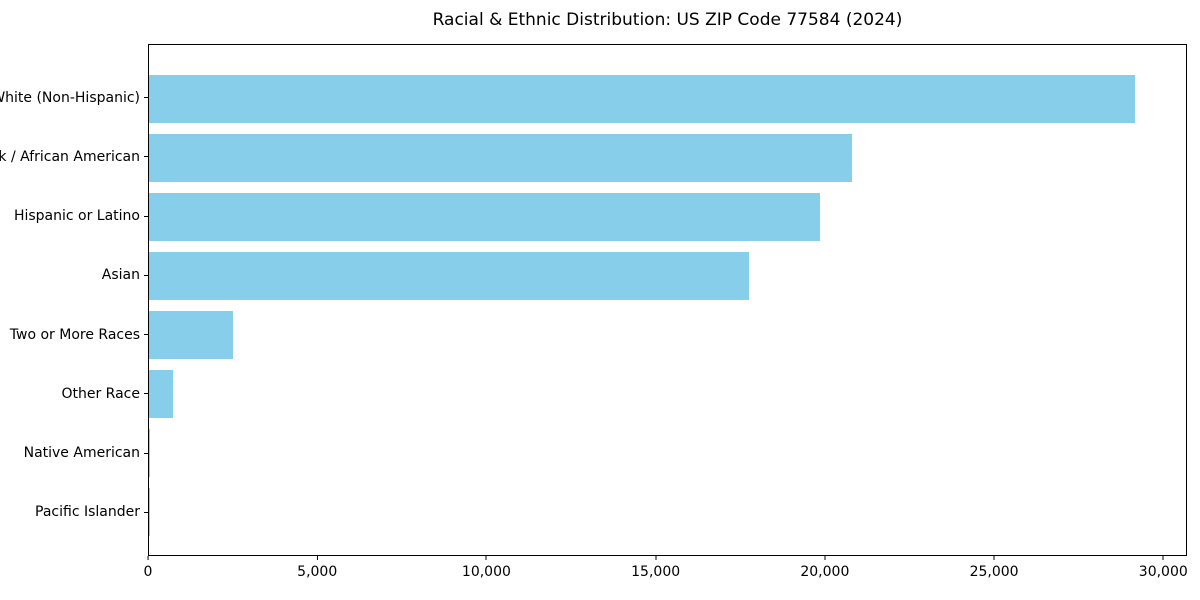 This screenshot has width=1200, height=600. I want to click on category-label: Two or More Races, so click(74, 334).